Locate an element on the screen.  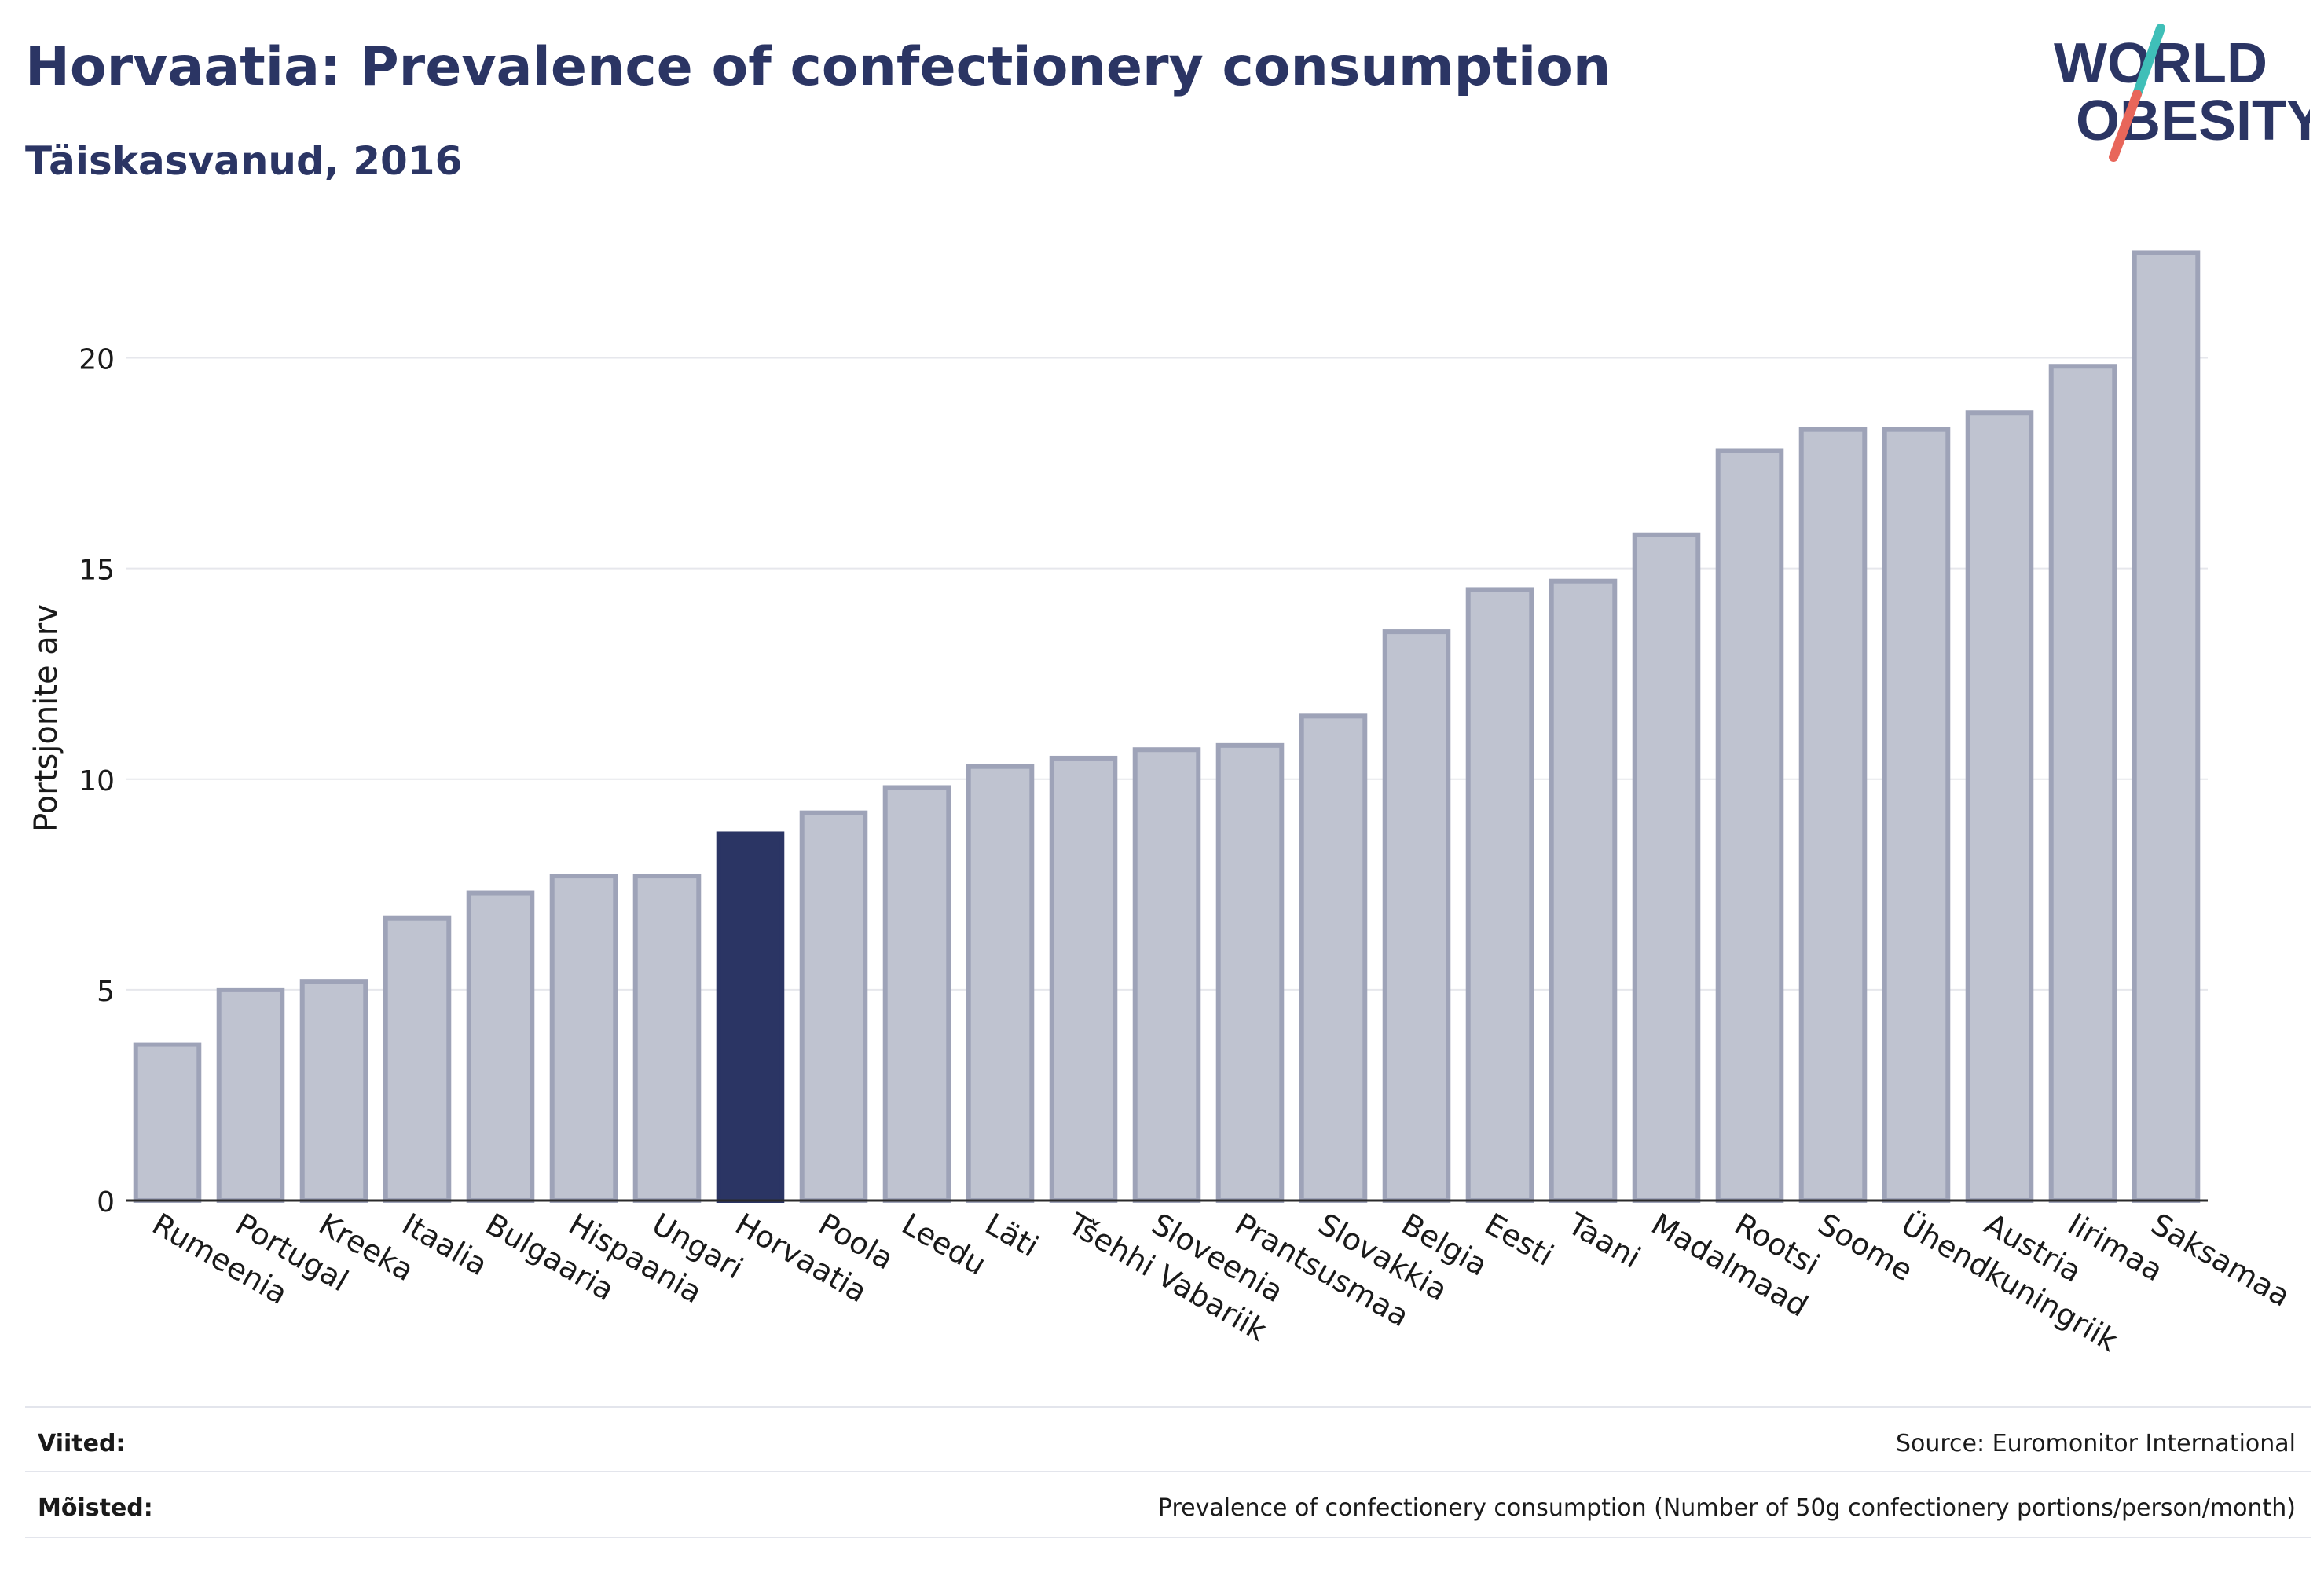
bar-saksamaa is located at coordinates (2166, 726).